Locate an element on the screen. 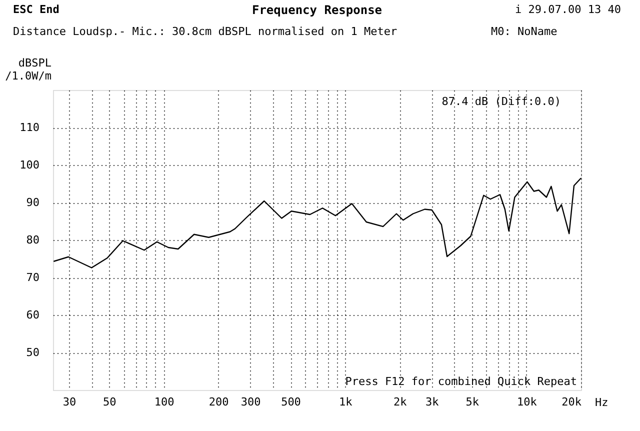 The width and height of the screenshot is (640, 431). text: i 29.07.00 13 40 is located at coordinates (568, 9).